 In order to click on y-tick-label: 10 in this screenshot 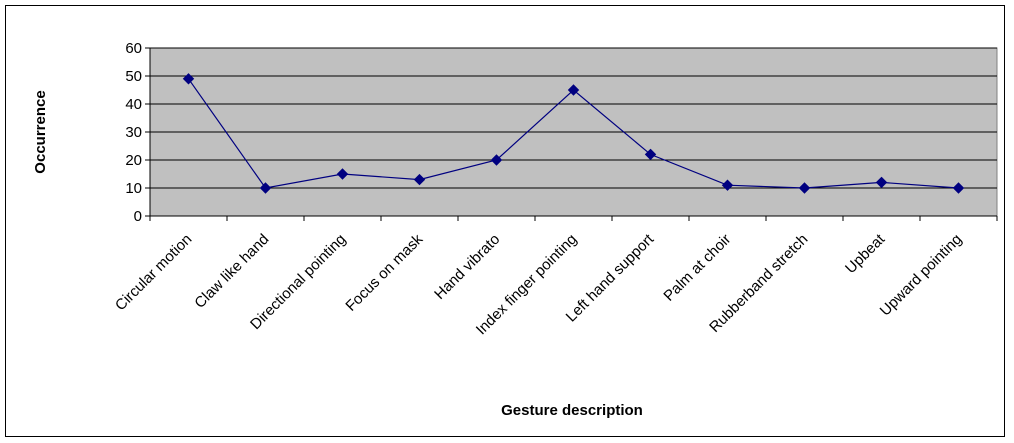, I will do `click(133, 188)`.